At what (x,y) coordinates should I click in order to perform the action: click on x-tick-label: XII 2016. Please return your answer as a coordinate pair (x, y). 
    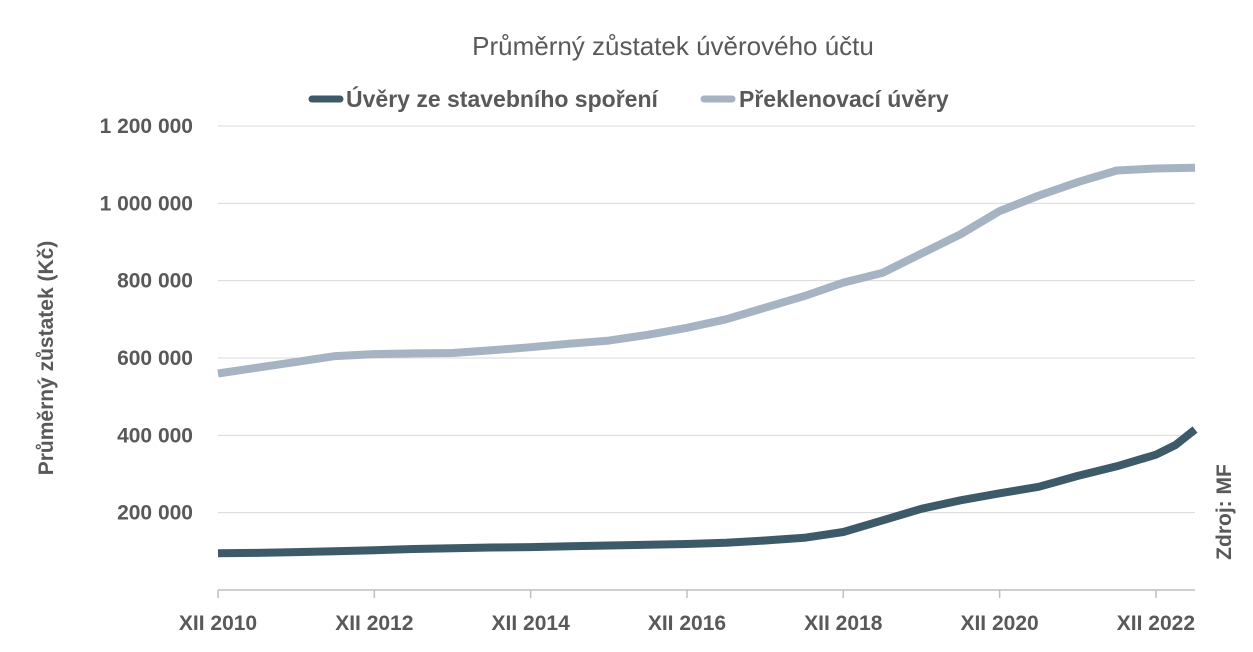
    Looking at the image, I should click on (687, 623).